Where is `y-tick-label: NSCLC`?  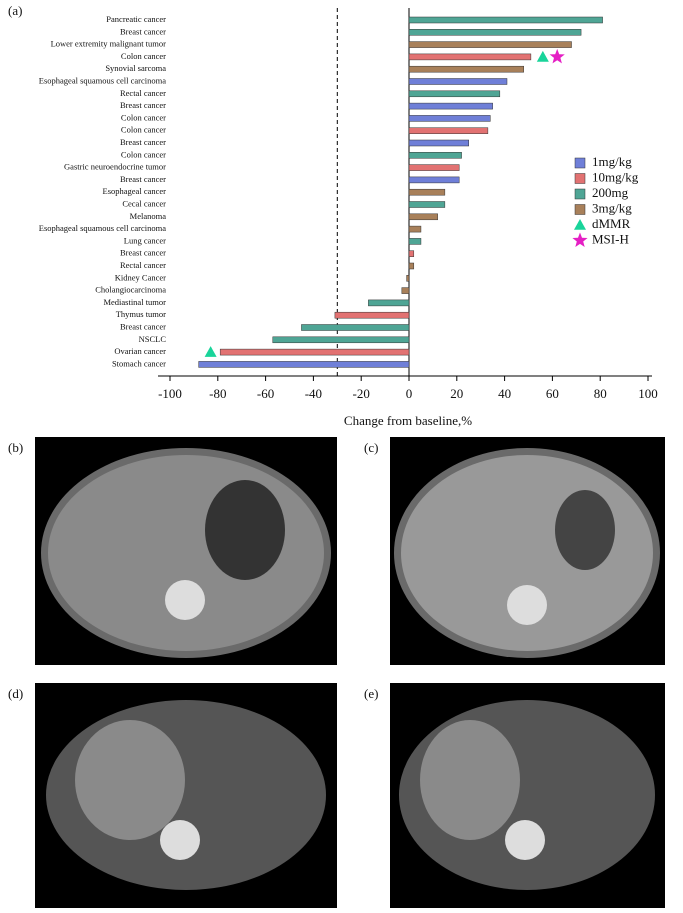 y-tick-label: NSCLC is located at coordinates (153, 339).